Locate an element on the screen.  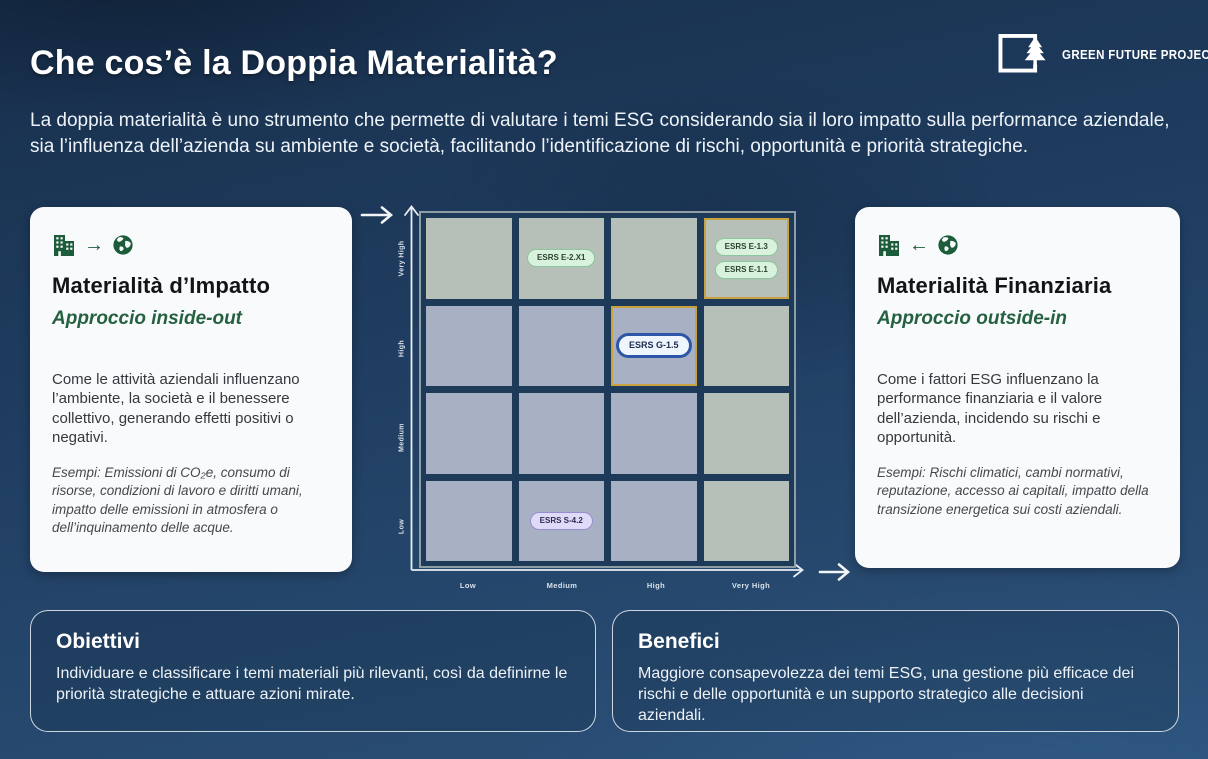
matrix-cell-r1c2: ESRS E-2.X1 is located at coordinates (561, 258).